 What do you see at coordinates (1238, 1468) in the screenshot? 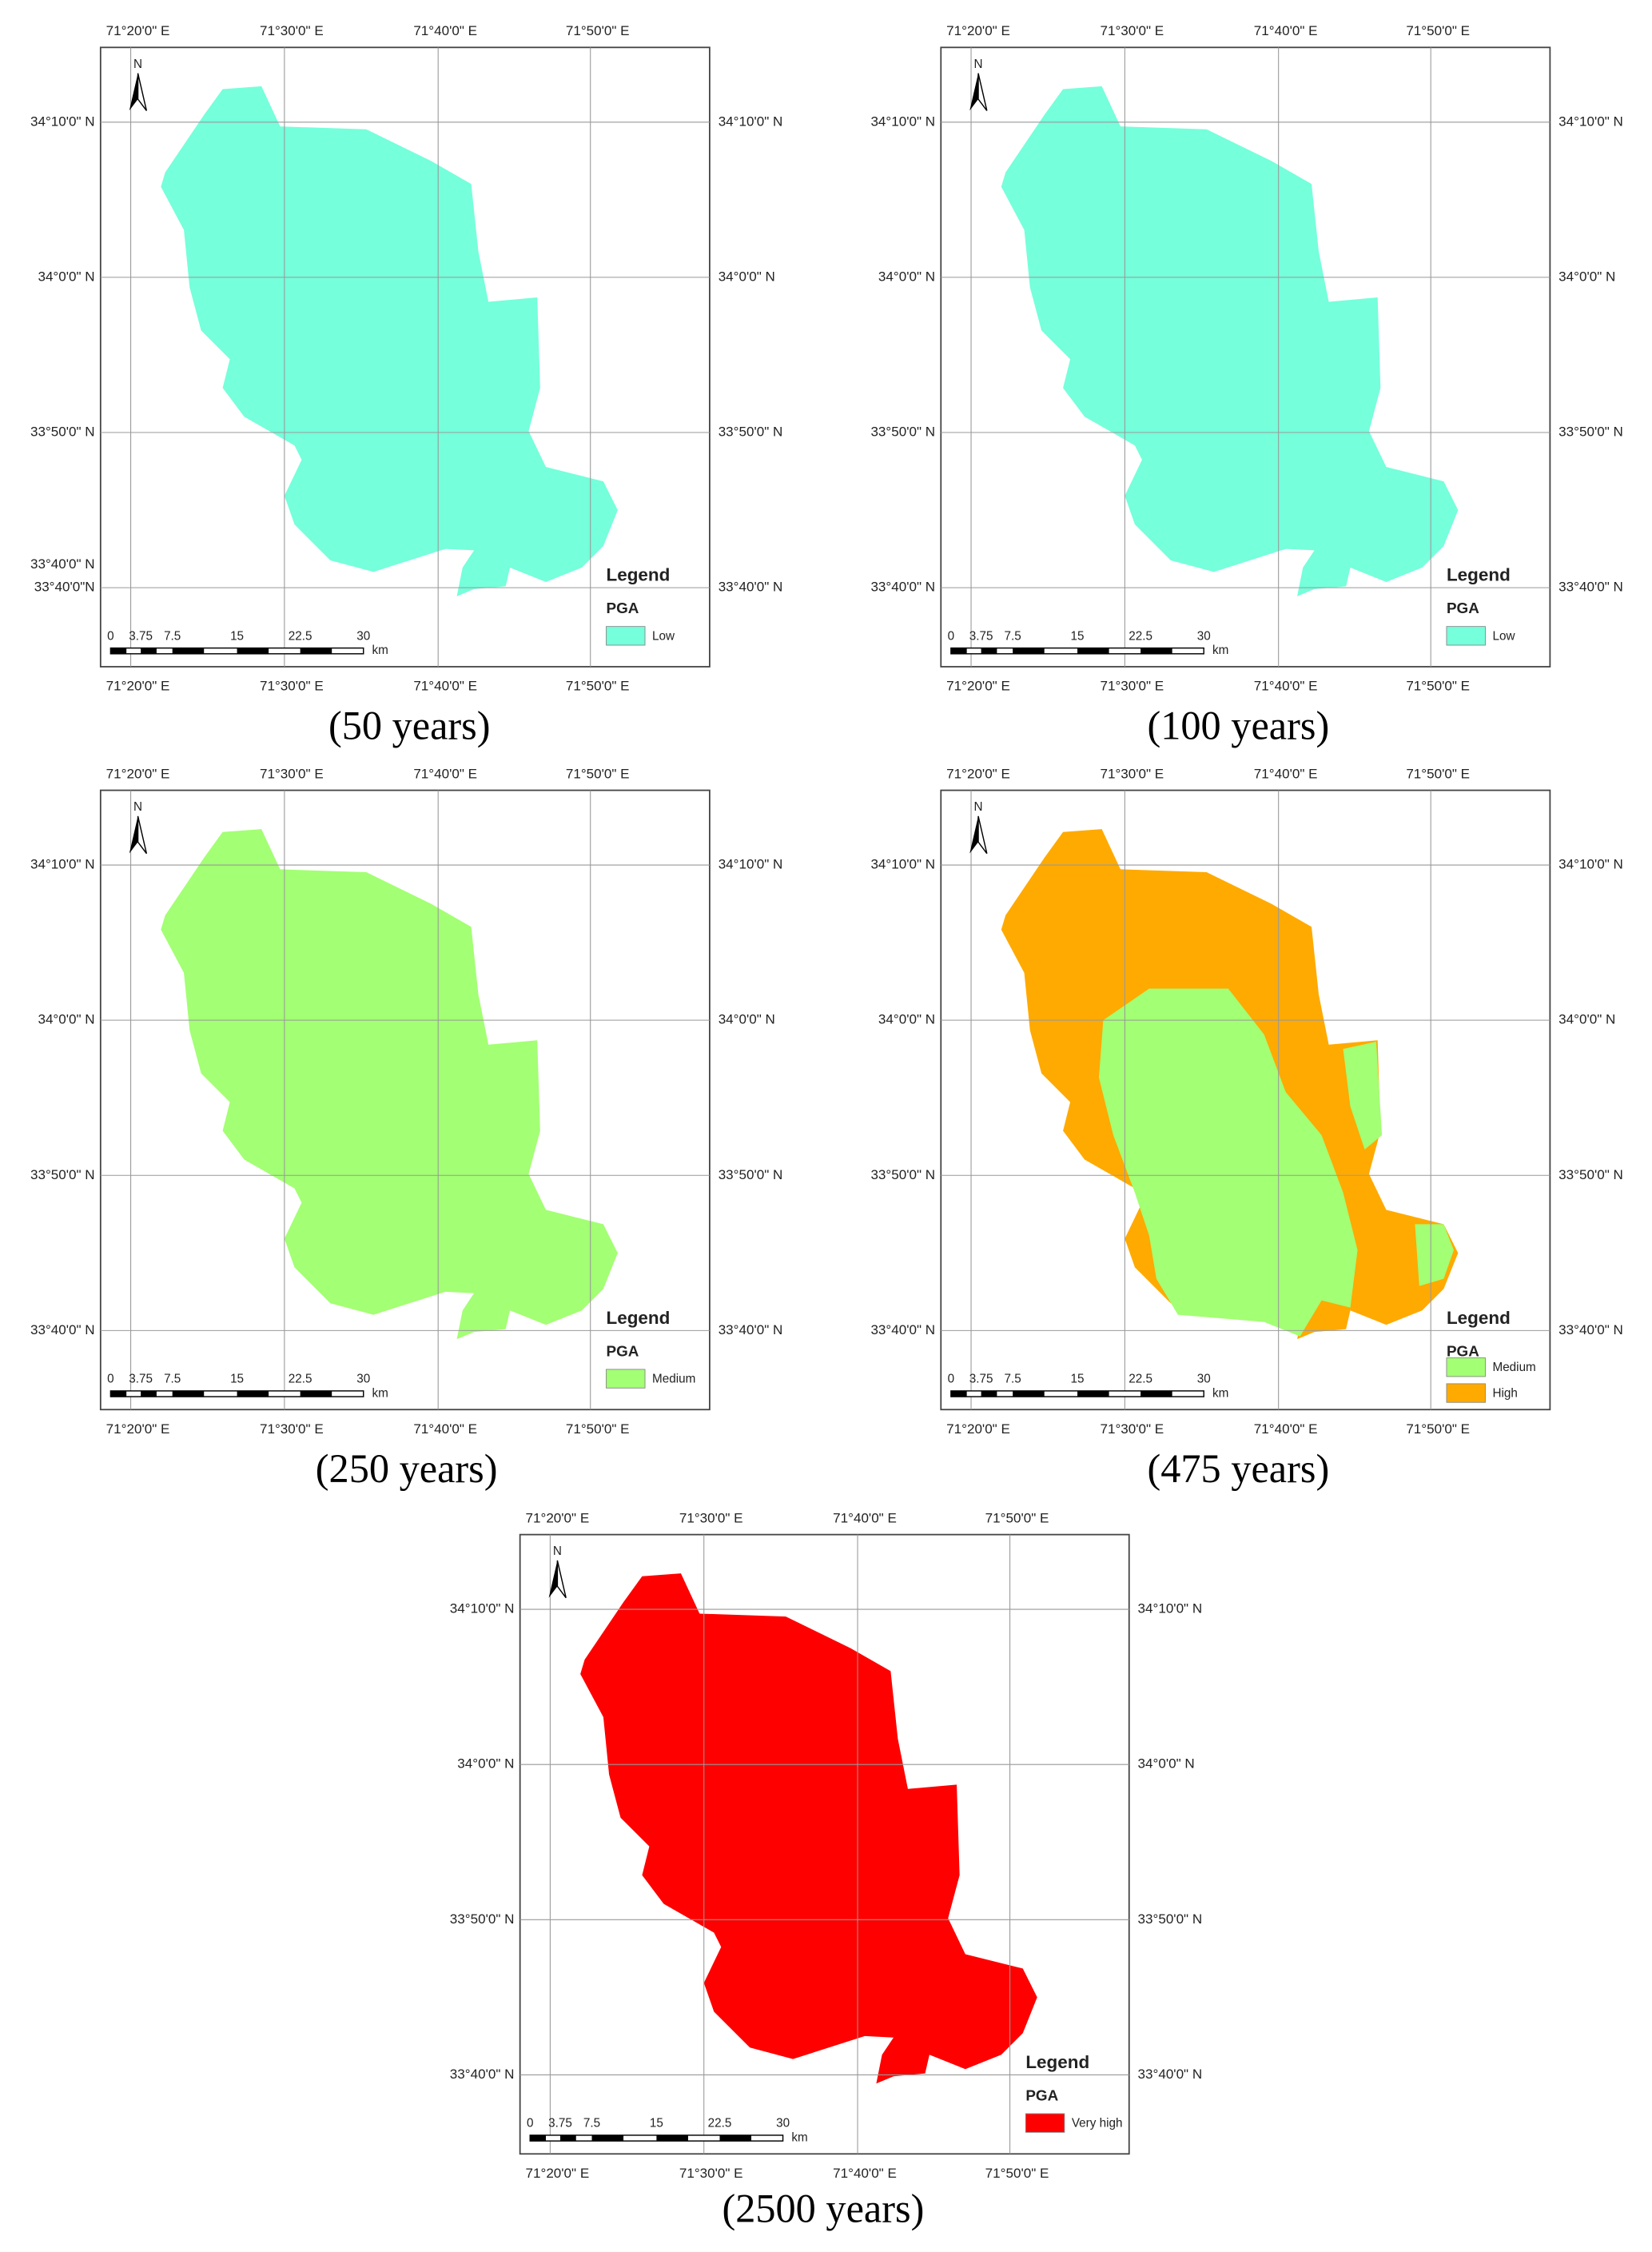
I see `panel-caption: (475 years)` at bounding box center [1238, 1468].